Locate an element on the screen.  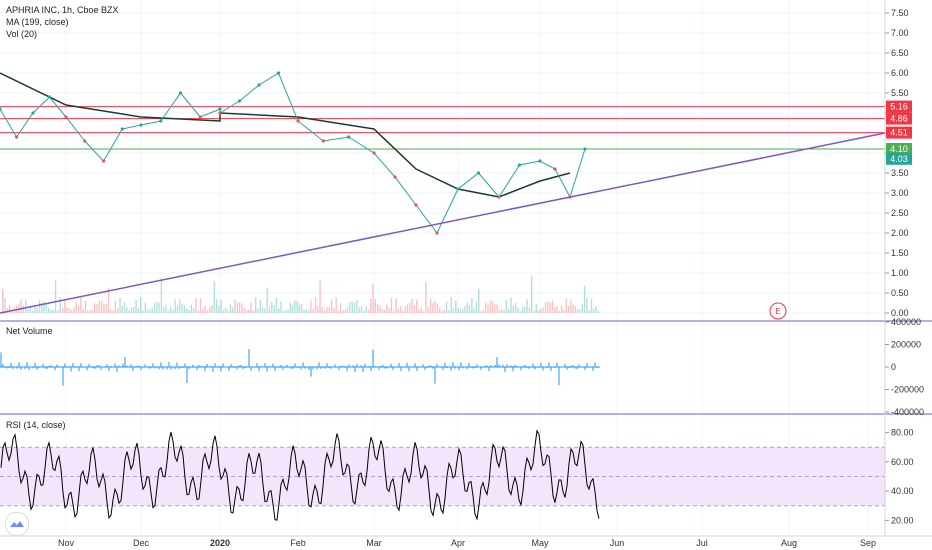
rsi-legend: RSI (14, close) is located at coordinates (36, 425).